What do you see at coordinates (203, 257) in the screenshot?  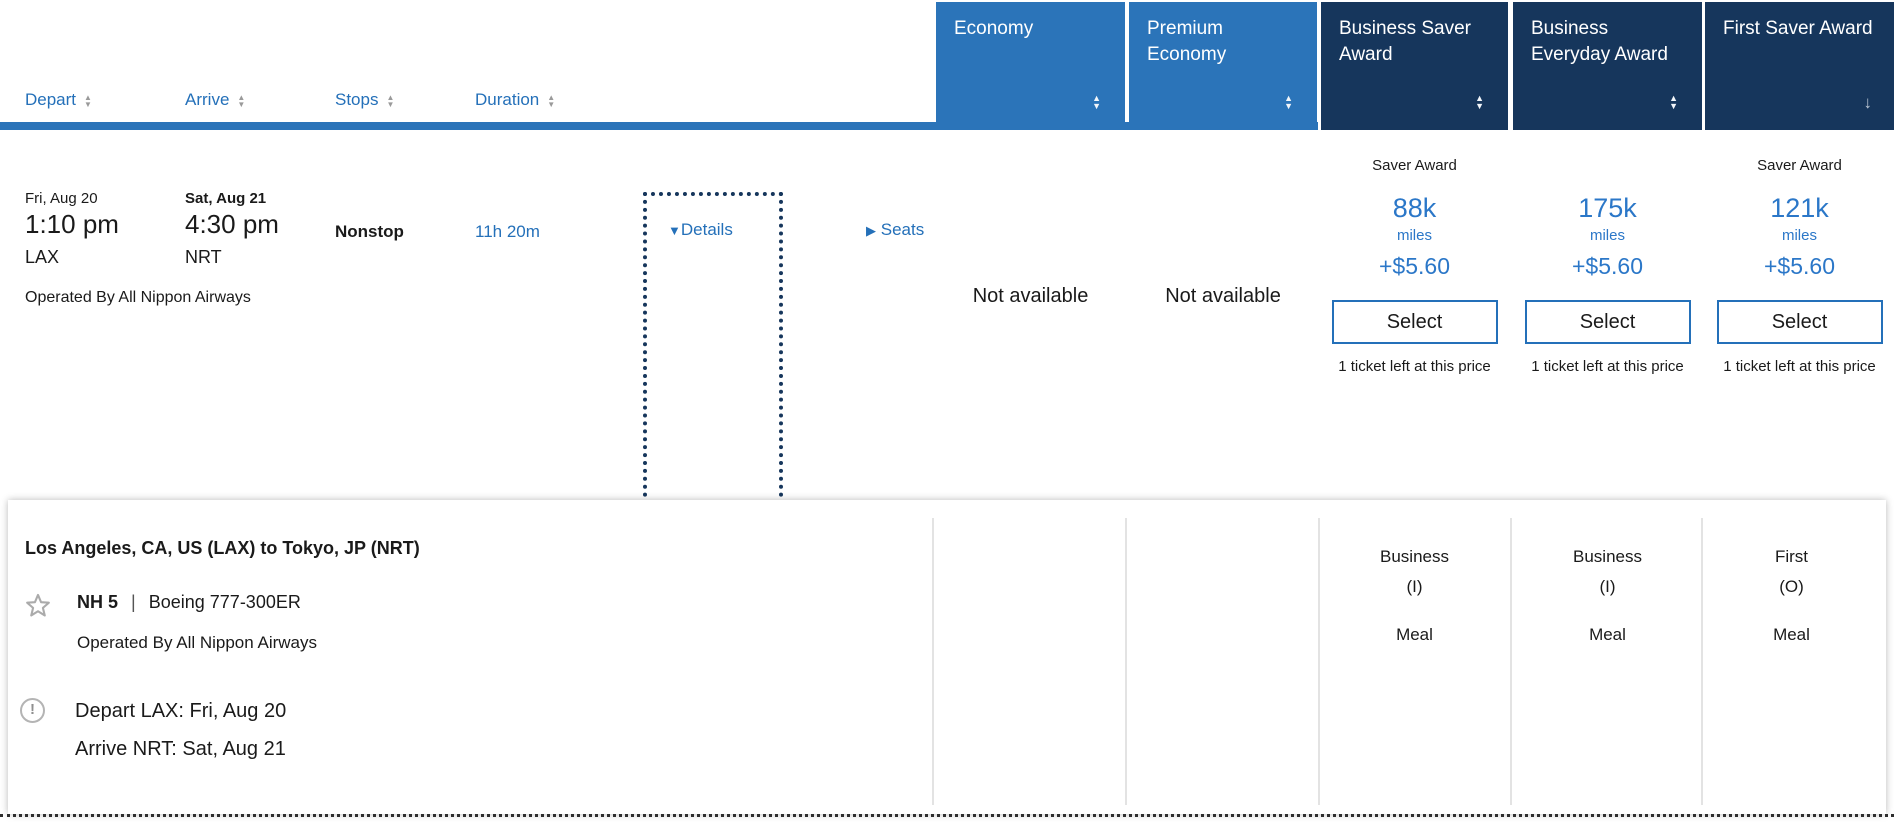 I see `arrive-airport: NRT` at bounding box center [203, 257].